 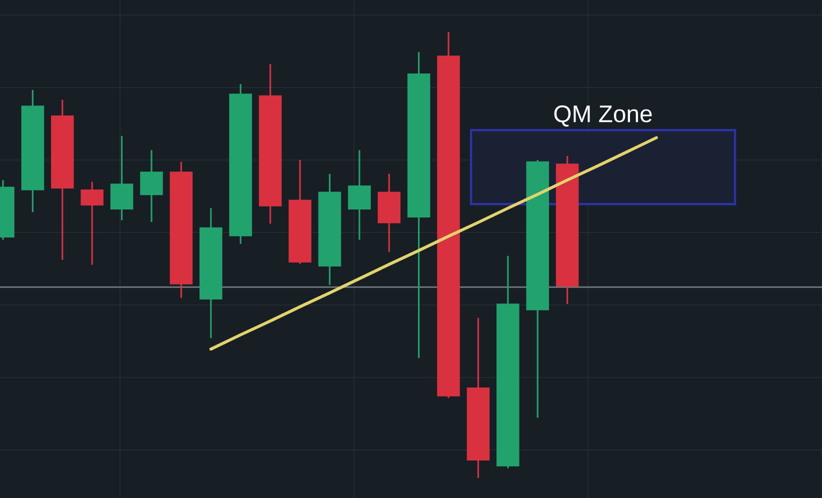 What do you see at coordinates (603, 116) in the screenshot?
I see `band-label: QM Zone` at bounding box center [603, 116].